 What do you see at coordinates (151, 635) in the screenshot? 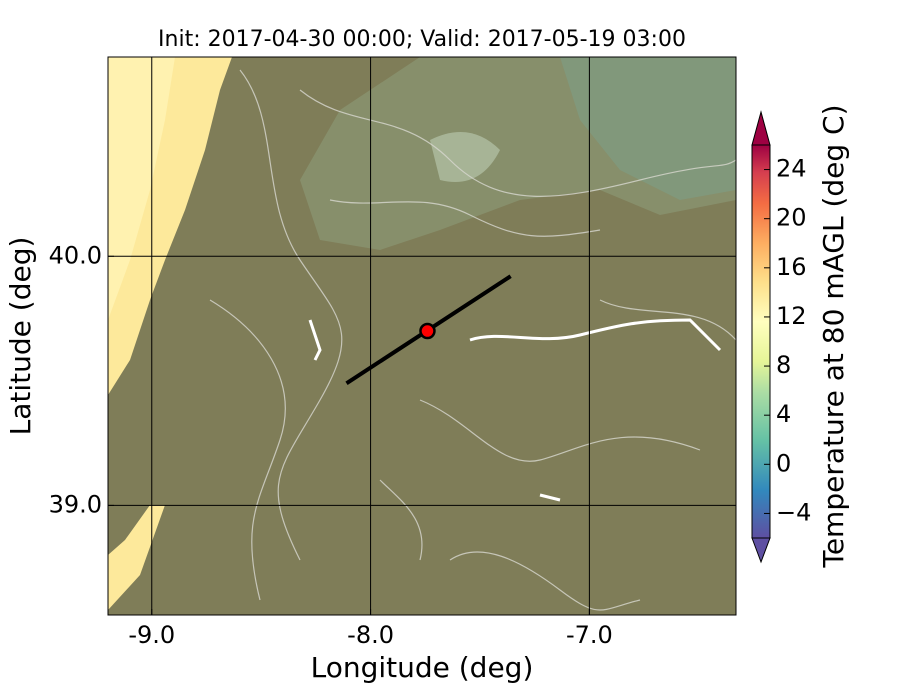
I see `x-tick-label: -9.0` at bounding box center [151, 635].